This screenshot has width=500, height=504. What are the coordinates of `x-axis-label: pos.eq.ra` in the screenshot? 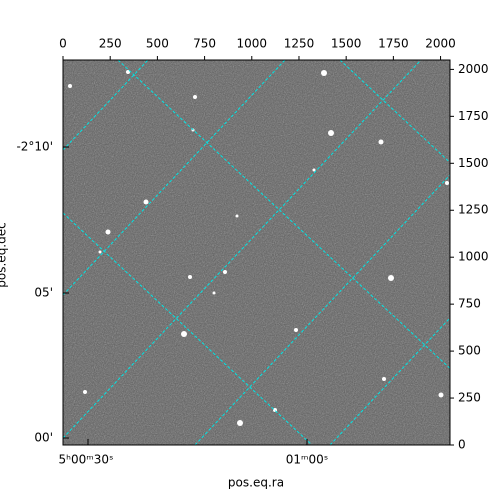 It's located at (256, 483).